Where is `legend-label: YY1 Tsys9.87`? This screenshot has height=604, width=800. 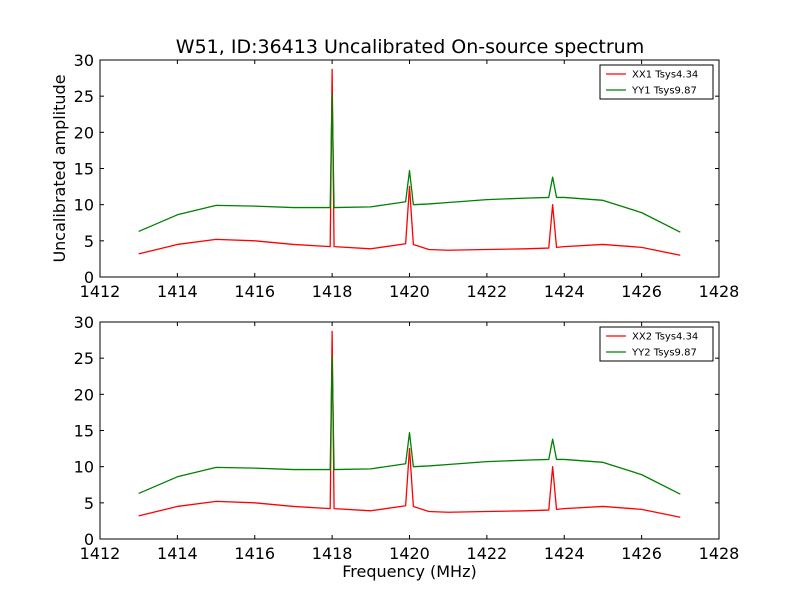 legend-label: YY1 Tsys9.87 is located at coordinates (664, 91).